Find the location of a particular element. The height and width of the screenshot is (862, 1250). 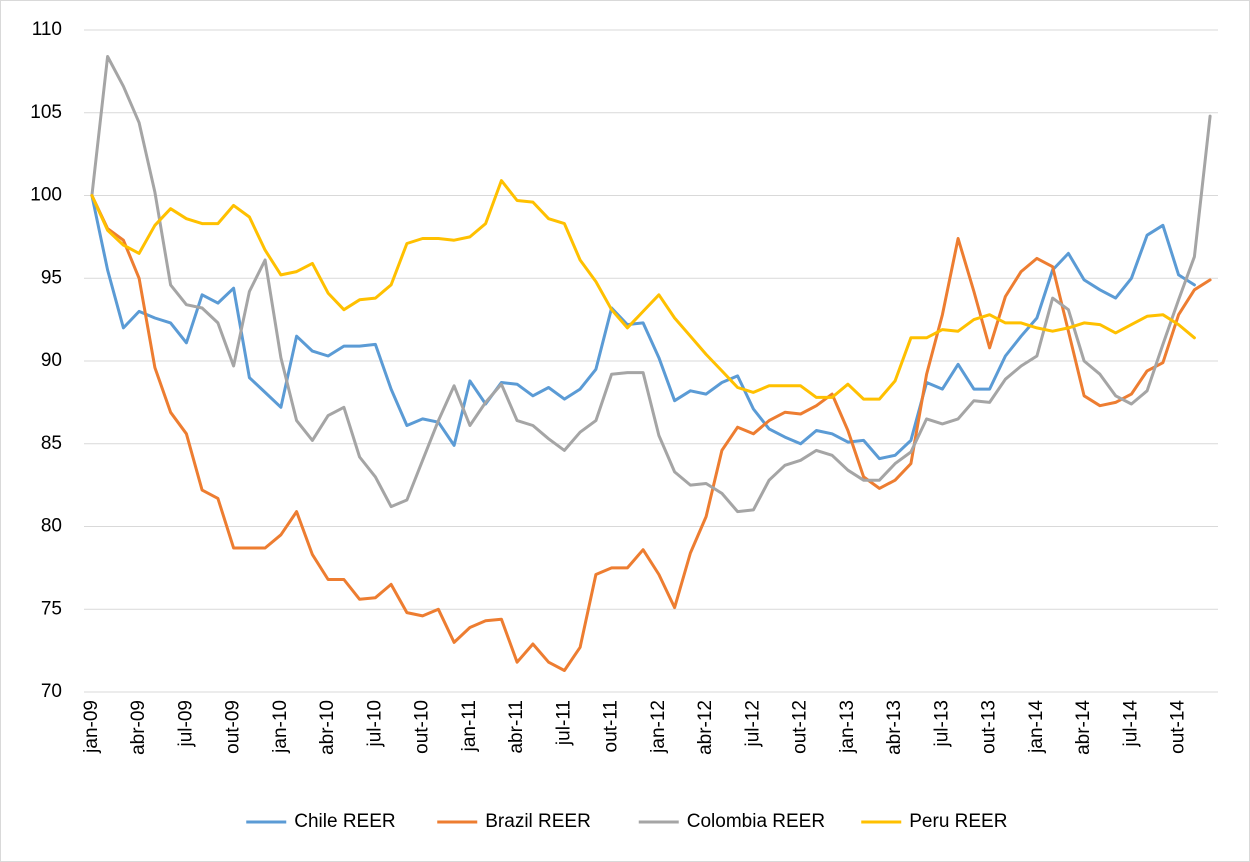

legend-label: Peru REER is located at coordinates (958, 821).